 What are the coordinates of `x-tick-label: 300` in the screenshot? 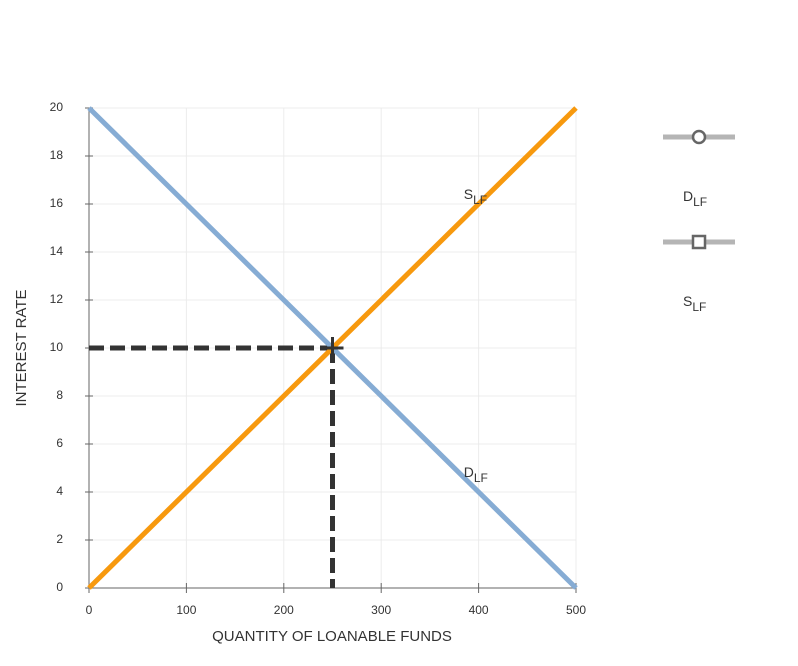 It's located at (381, 610).